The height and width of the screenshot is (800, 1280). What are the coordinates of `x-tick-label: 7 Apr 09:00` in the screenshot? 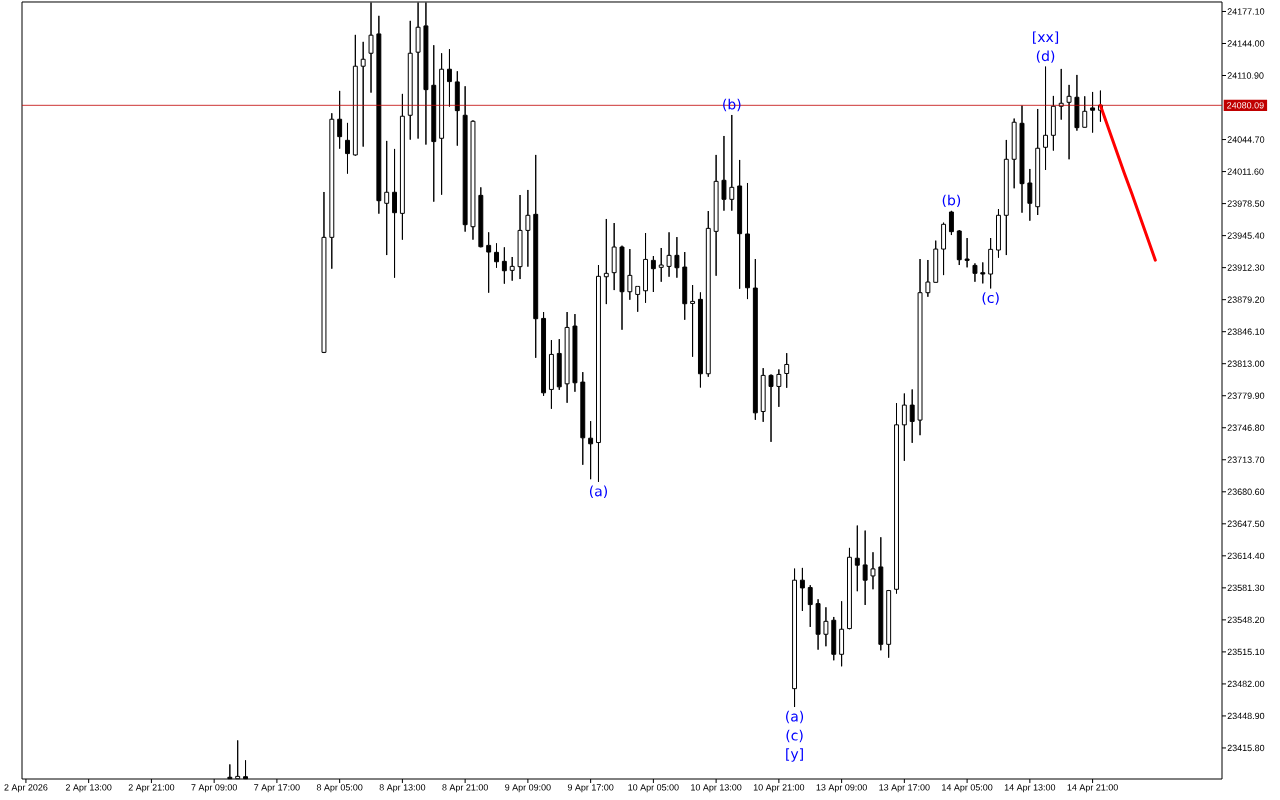 It's located at (214, 788).